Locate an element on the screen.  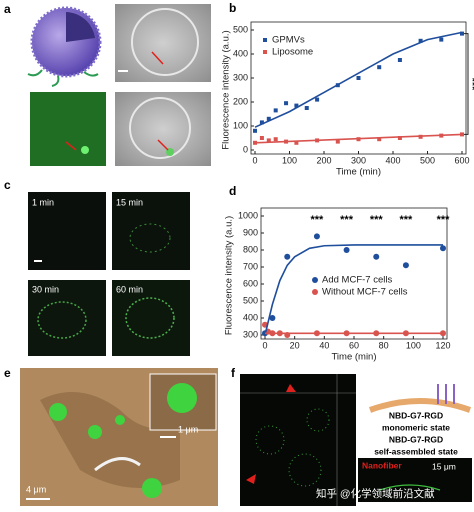
y-tick-label: 0 is located at coordinates (245, 149).